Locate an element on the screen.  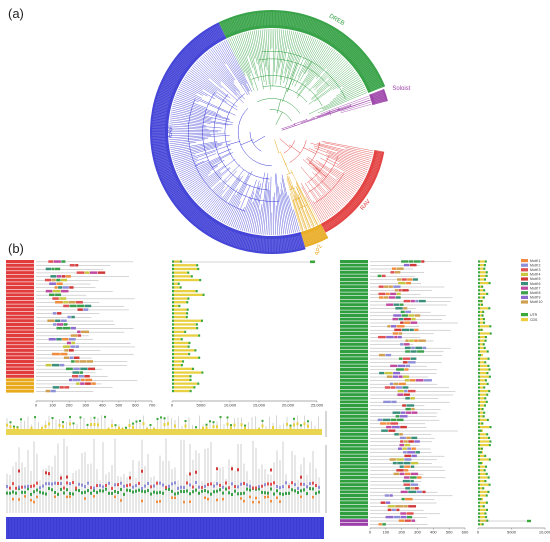
group-label-soloist: Soloist is located at coordinates (401, 89).